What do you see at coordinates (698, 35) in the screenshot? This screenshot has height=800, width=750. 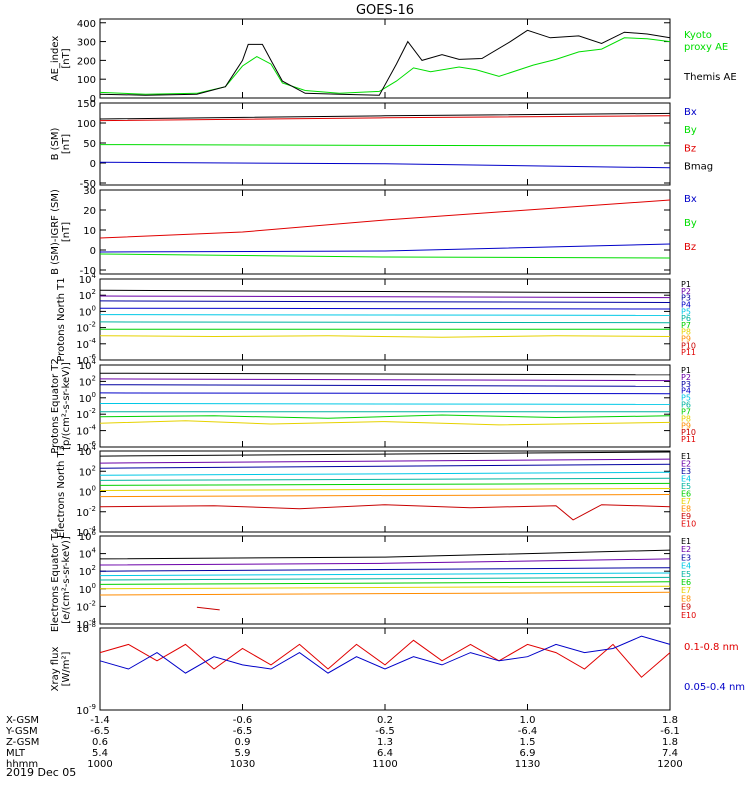 I see `legend-entry: Kyoto` at bounding box center [698, 35].